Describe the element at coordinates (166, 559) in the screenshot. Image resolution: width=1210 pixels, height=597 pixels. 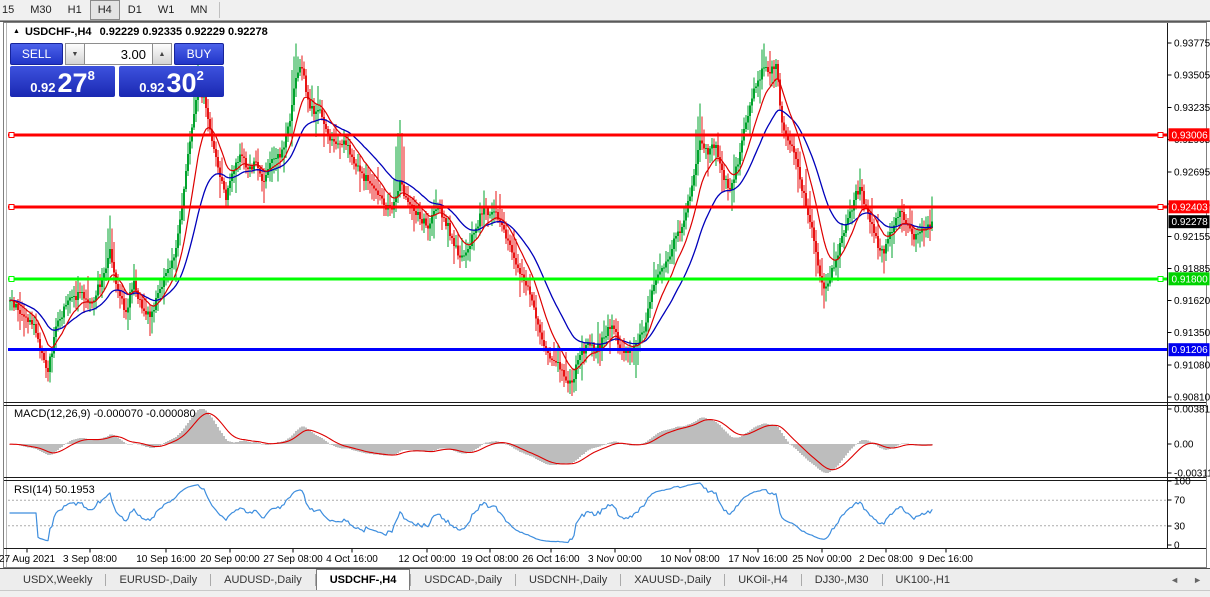
I see `time-tick-label: 10 Sep 16:00` at that location.